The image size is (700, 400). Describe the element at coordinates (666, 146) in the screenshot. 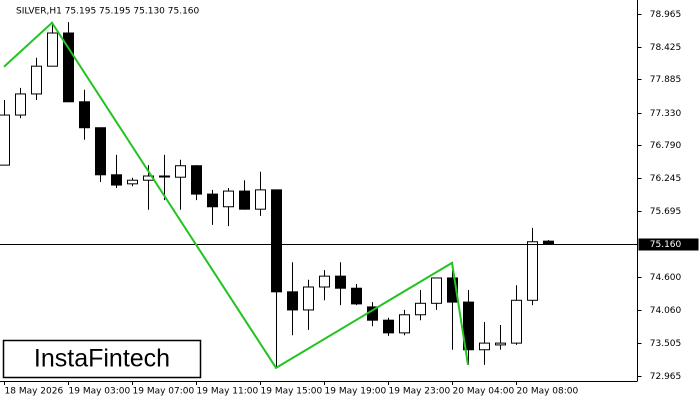

I see `y-tick-label: 76.790` at that location.